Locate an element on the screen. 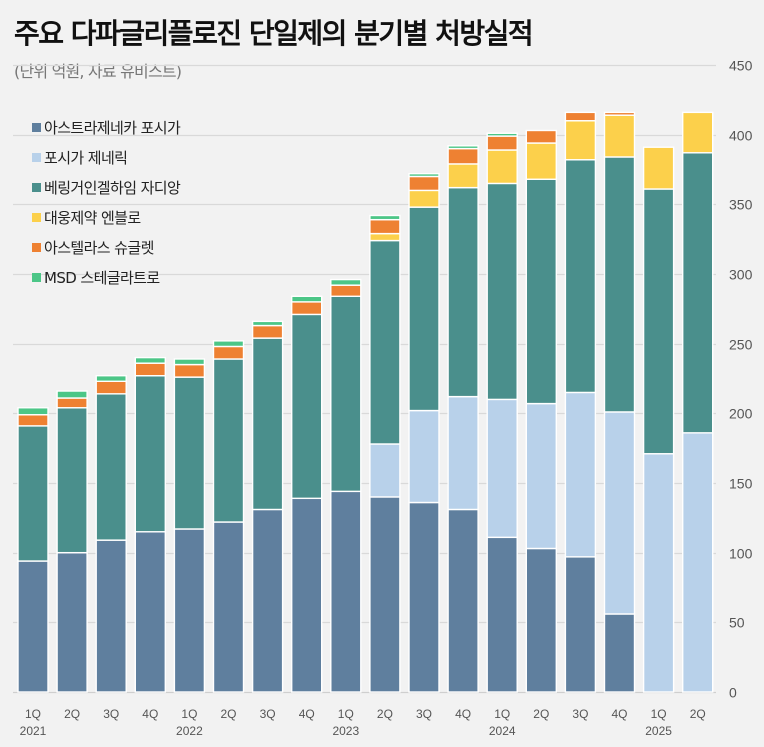 The width and height of the screenshot is (764, 747). legend-label: 아스트라제네카 포시가 is located at coordinates (112, 127).